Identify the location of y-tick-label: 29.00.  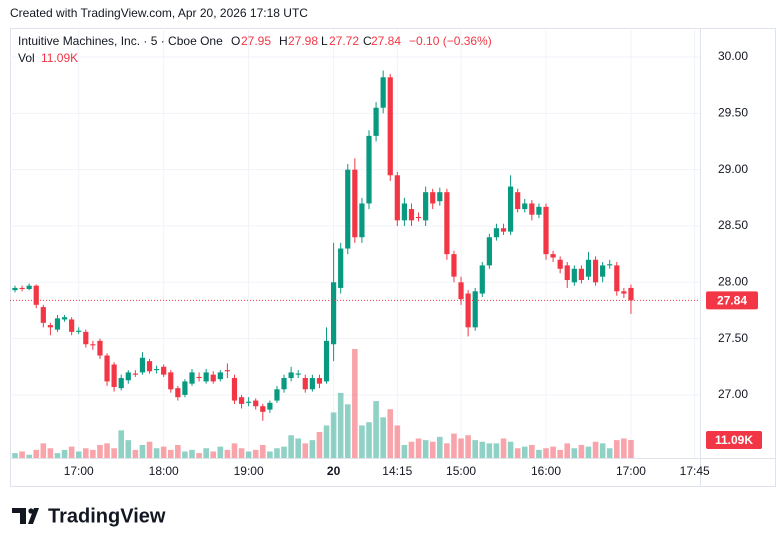
(733, 169).